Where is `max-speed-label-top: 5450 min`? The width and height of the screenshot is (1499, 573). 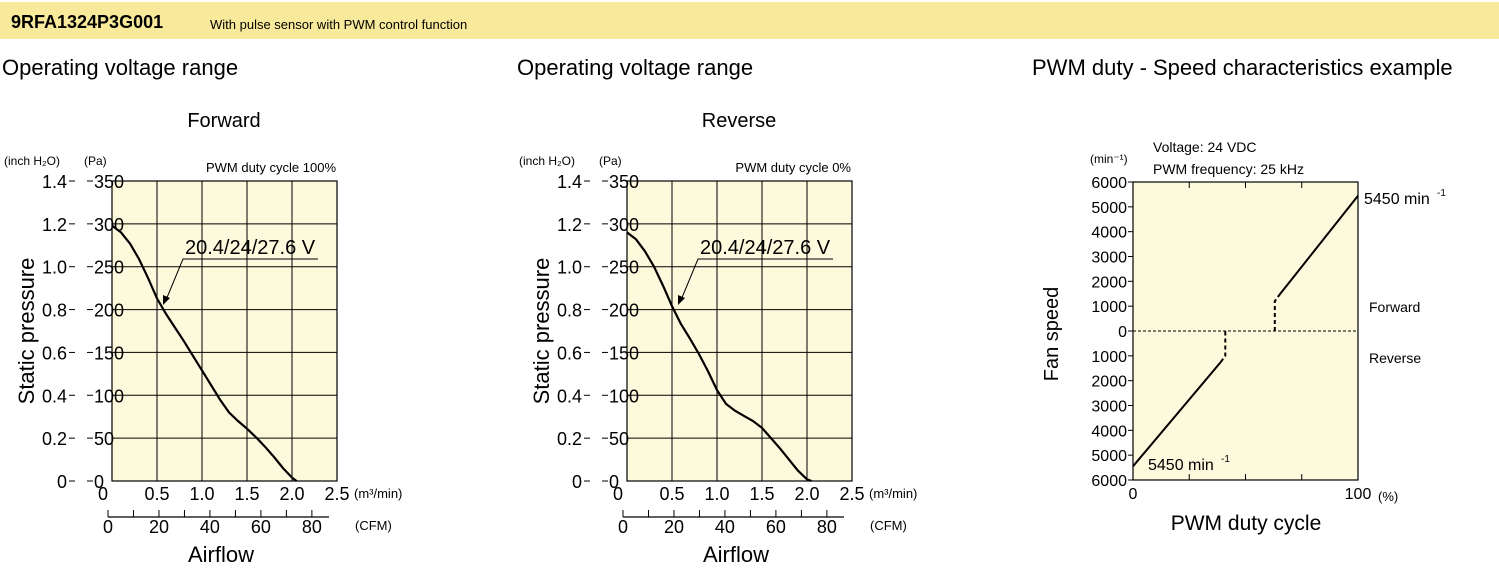
max-speed-label-top: 5450 min is located at coordinates (1397, 199).